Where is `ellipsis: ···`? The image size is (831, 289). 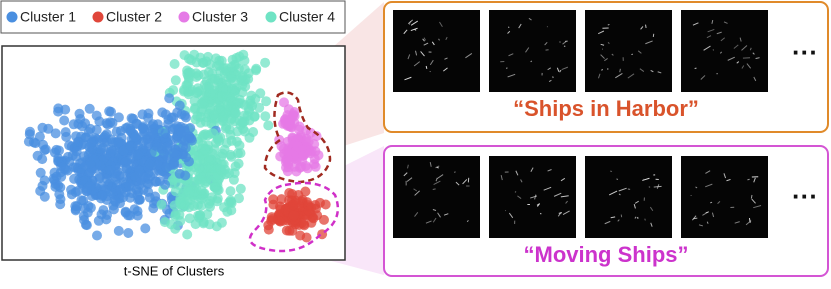 ellipsis: ··· is located at coordinates (805, 196).